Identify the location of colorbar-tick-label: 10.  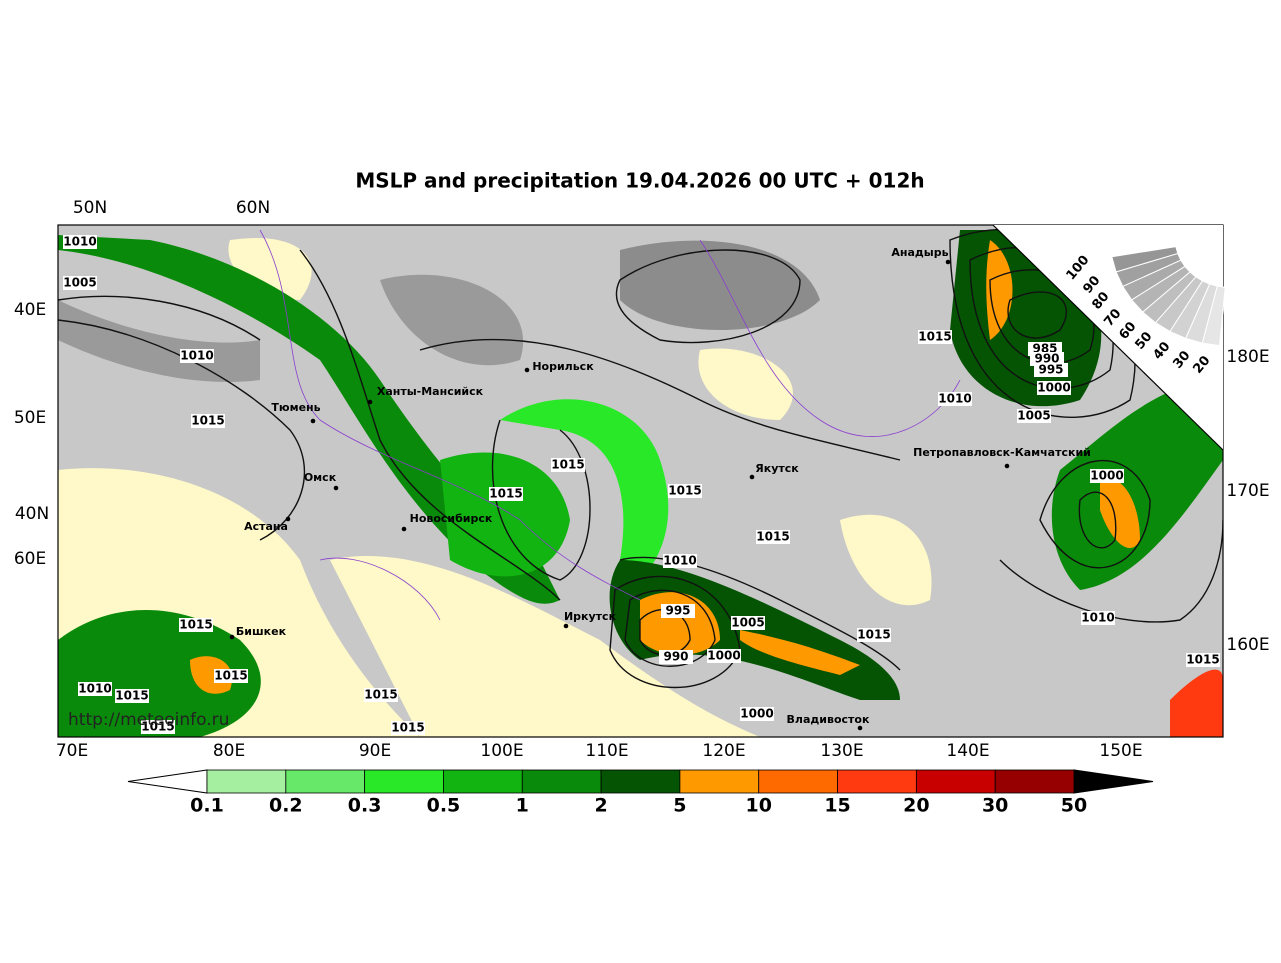
(759, 806).